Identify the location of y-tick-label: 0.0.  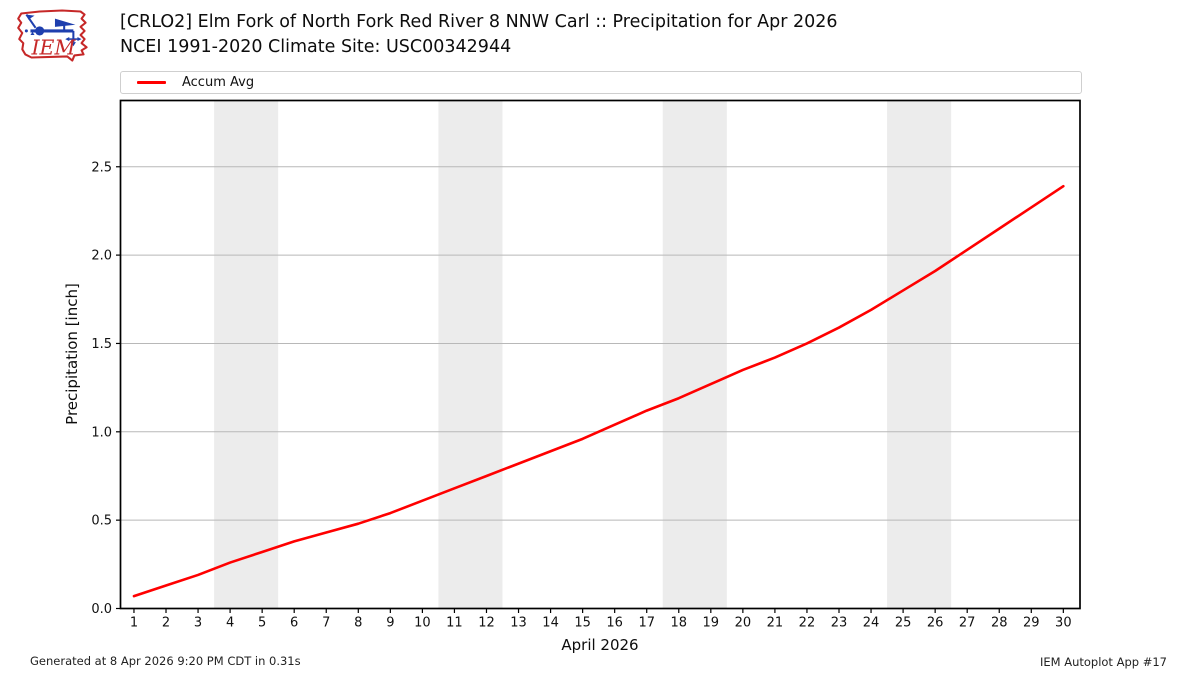
(101, 609).